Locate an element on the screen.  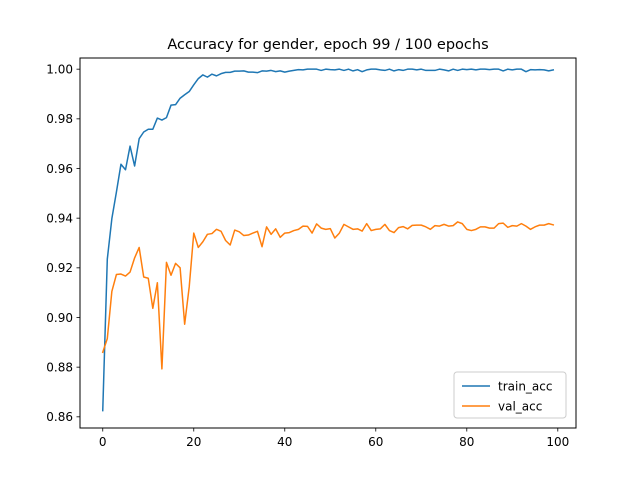
x-tick-label: 80 is located at coordinates (466, 442).